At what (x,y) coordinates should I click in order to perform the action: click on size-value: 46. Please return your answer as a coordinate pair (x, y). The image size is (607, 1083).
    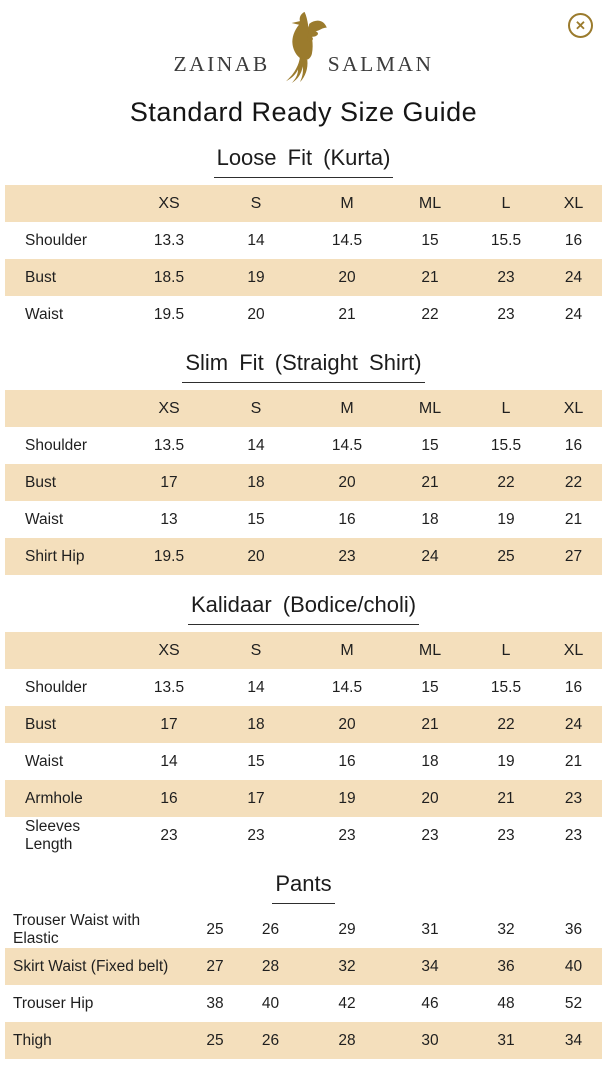
    Looking at the image, I should click on (430, 1003).